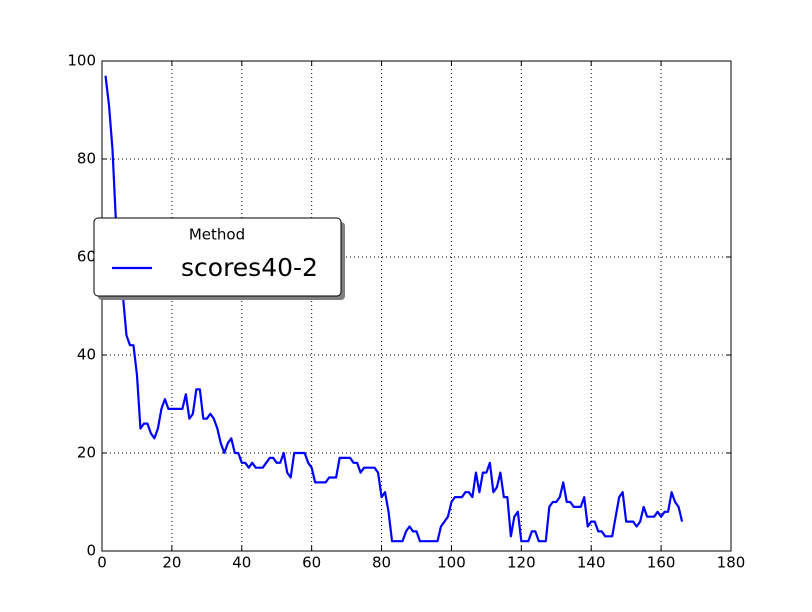 This screenshot has height=612, width=812. Describe the element at coordinates (249, 267) in the screenshot. I see `legend-label: scores40-2` at that location.